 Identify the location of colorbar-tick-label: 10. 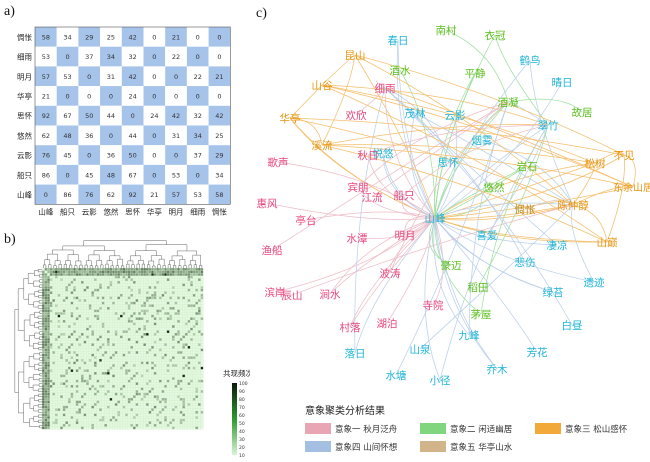
(242, 456).